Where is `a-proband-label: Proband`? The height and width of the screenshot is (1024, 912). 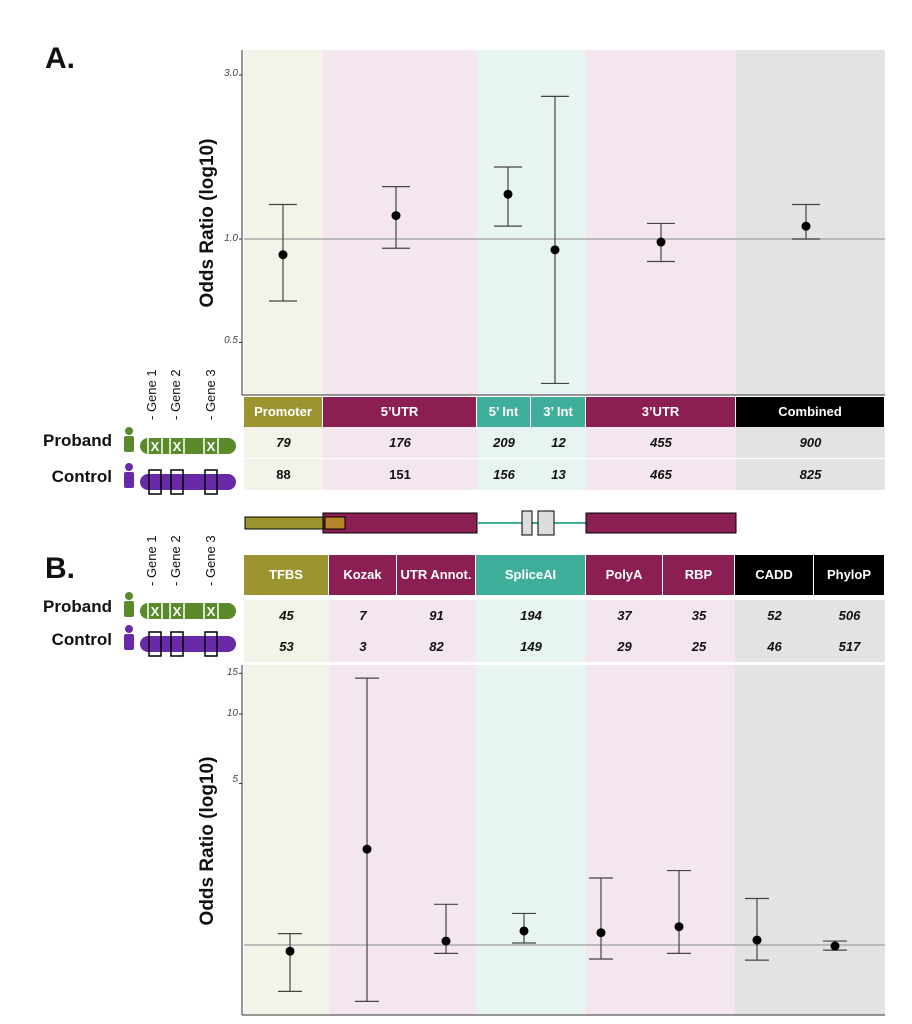 a-proband-label: Proband is located at coordinates (77, 440).